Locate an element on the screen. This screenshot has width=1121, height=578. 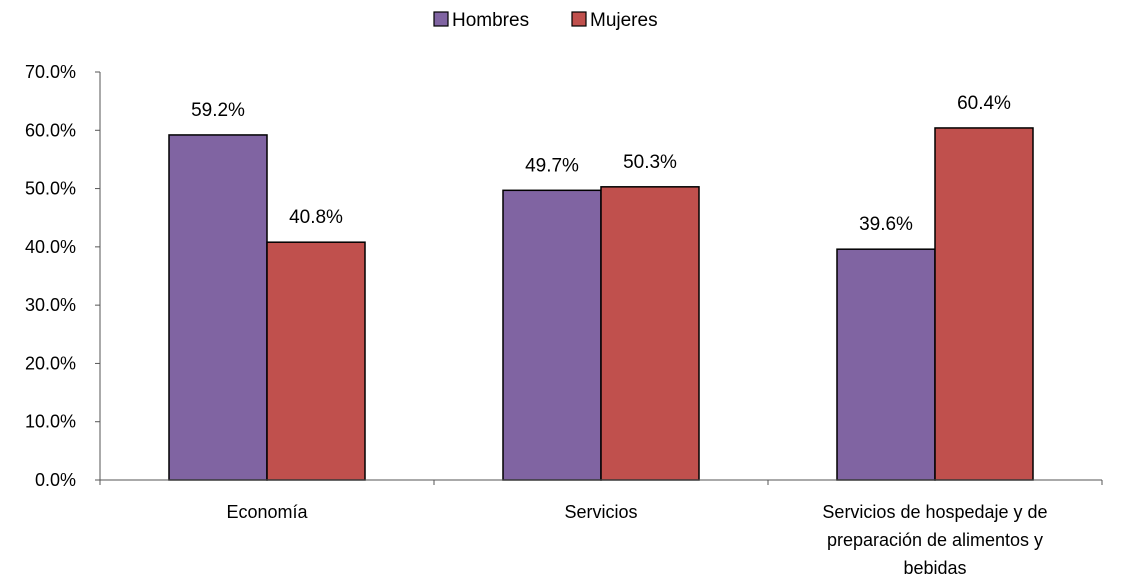
y-tick-label: 40.0% is located at coordinates (50, 247).